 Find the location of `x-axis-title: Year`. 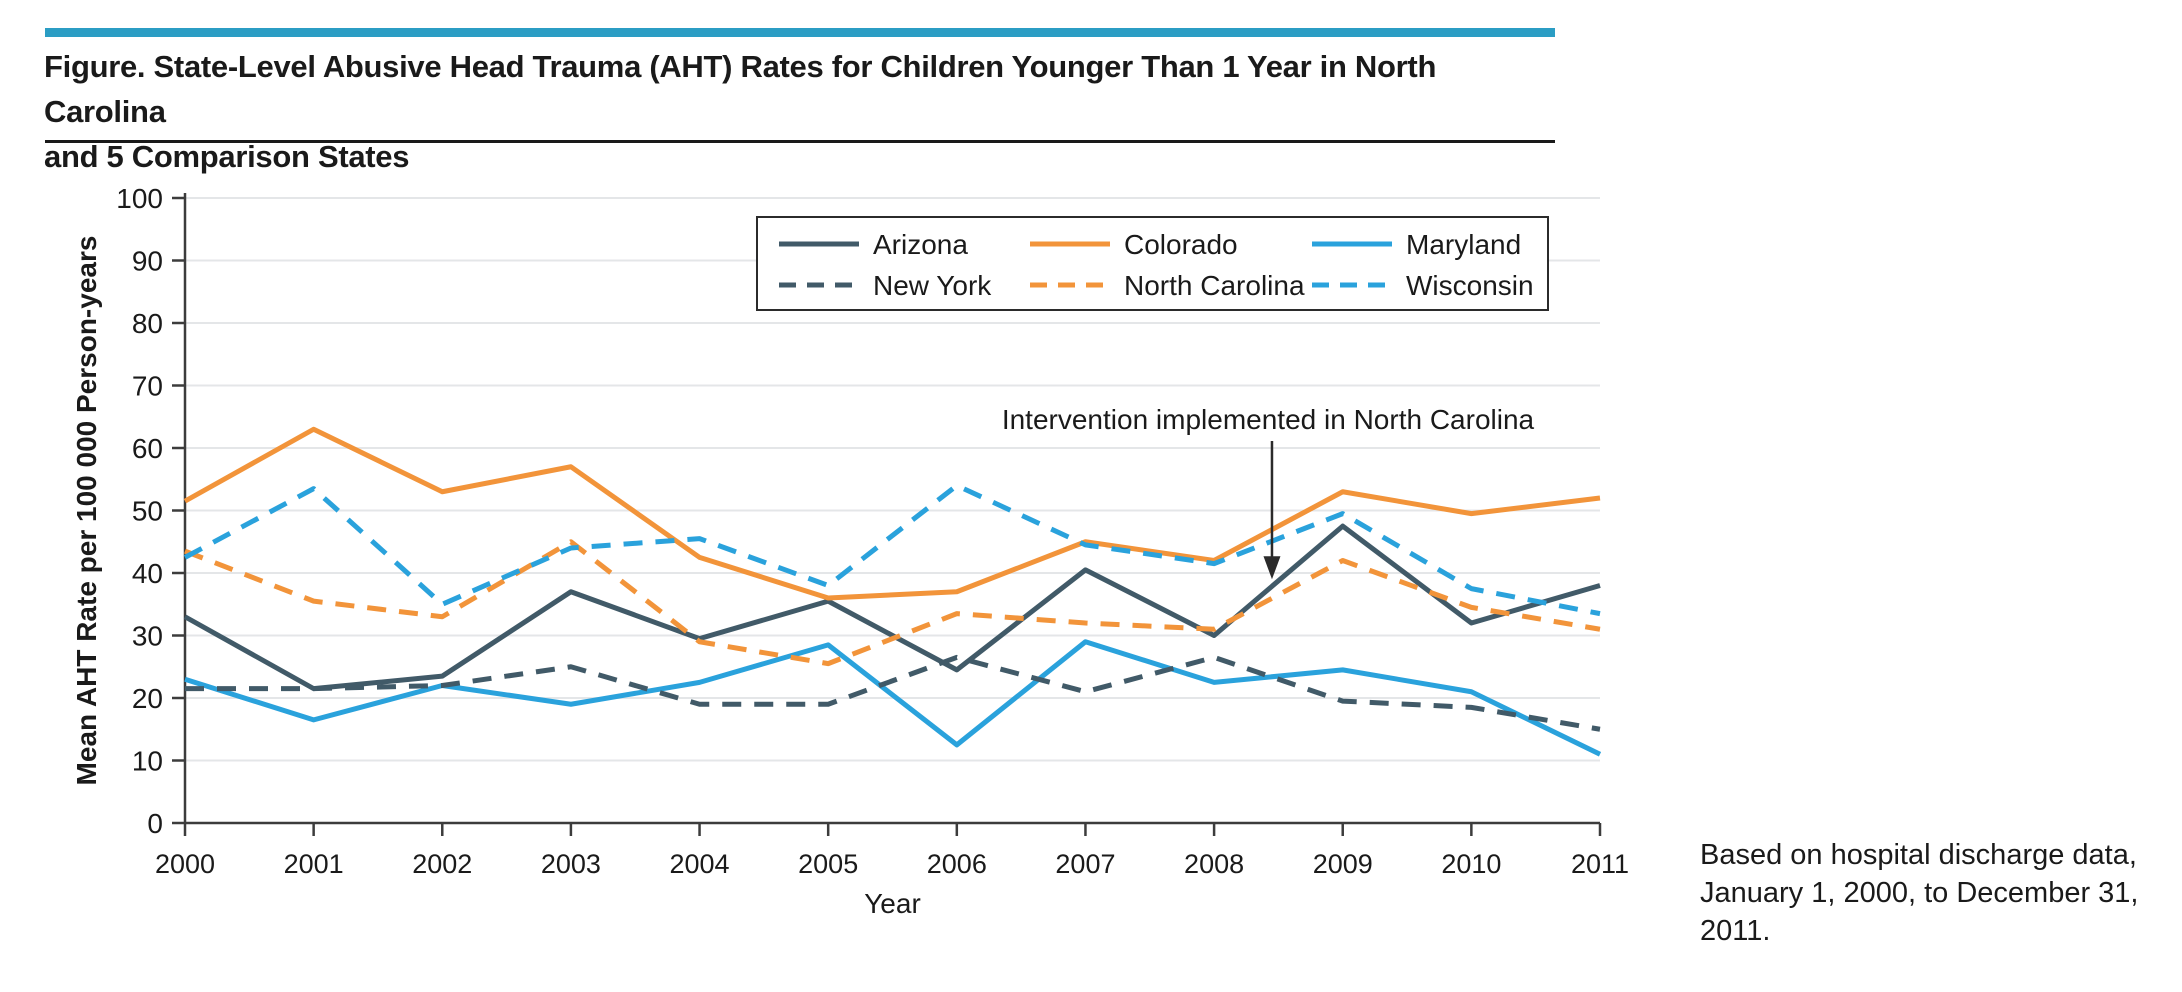

x-axis-title: Year is located at coordinates (892, 903).